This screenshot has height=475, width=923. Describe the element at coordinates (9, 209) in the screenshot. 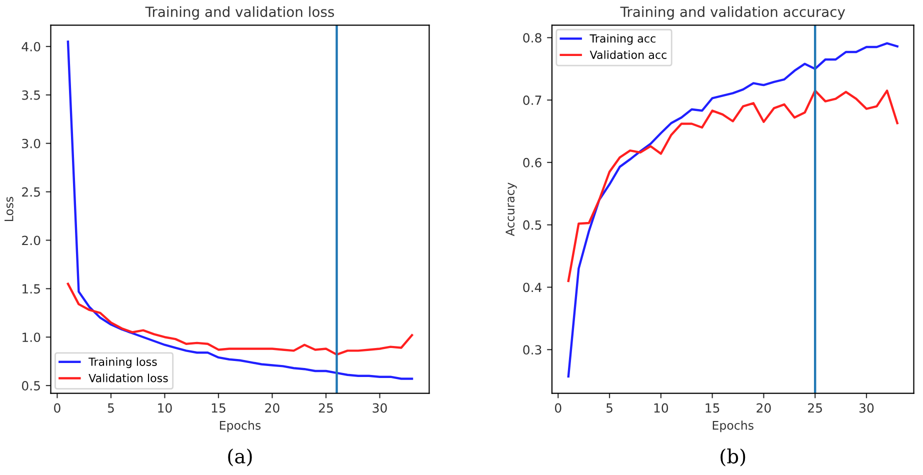

I see `y-axis-title: Loss` at that location.